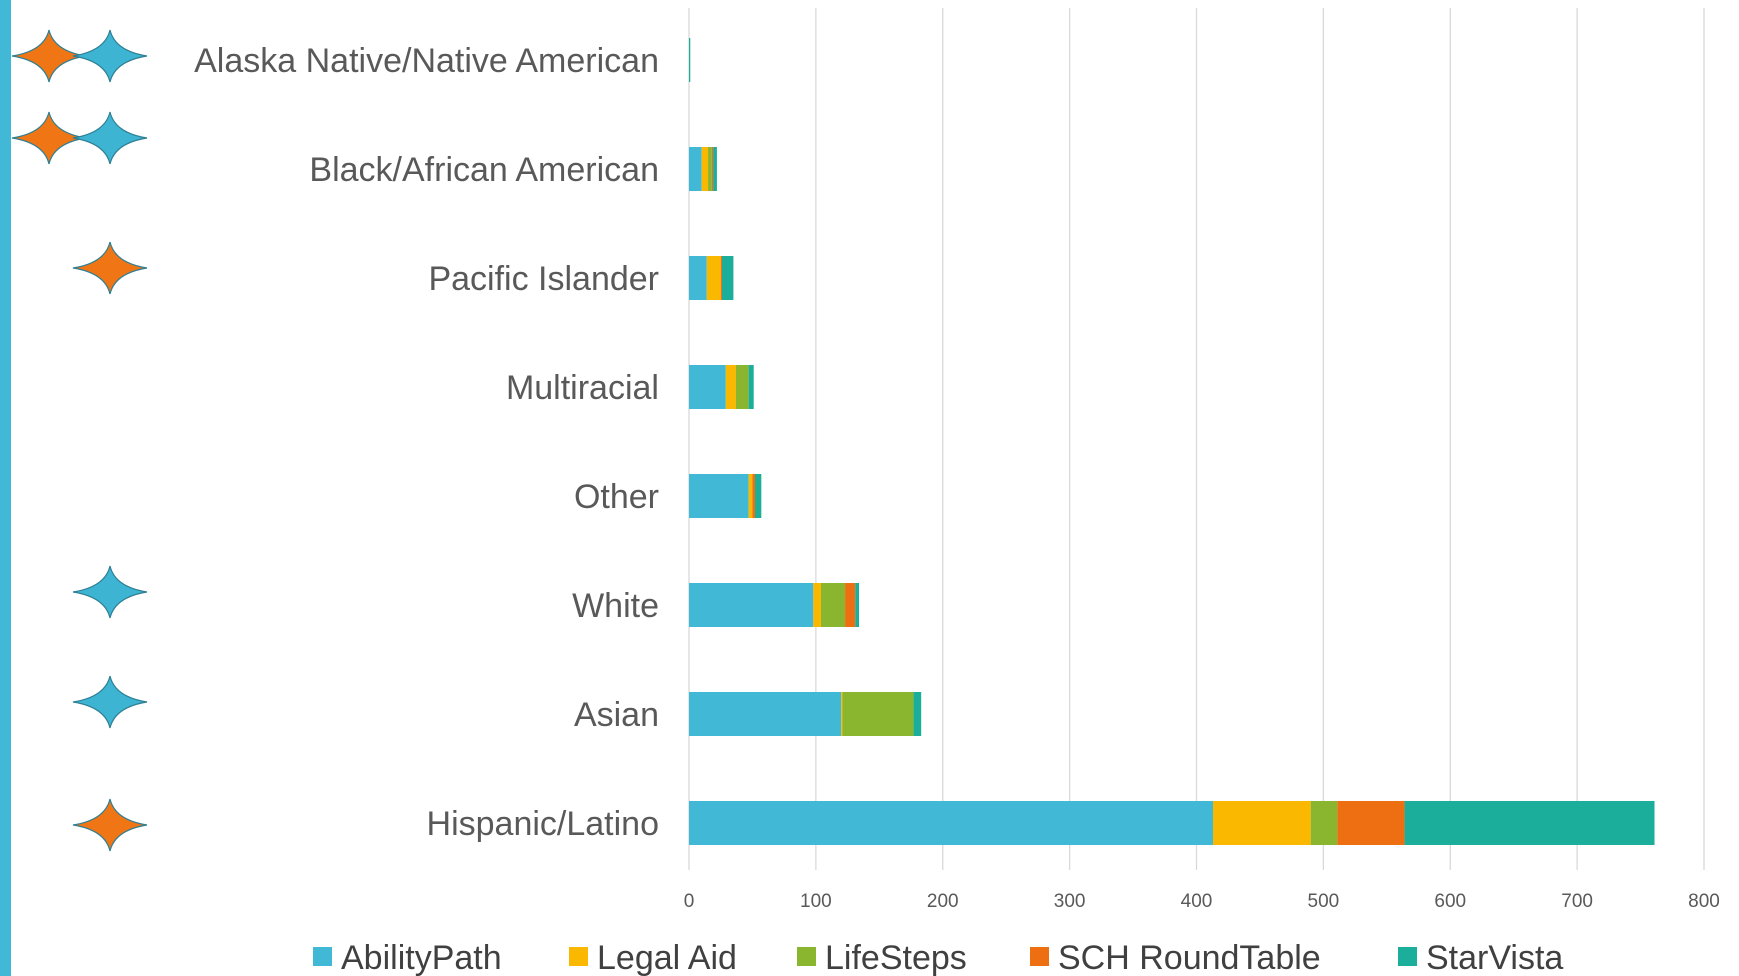  I want to click on category-label: Multiracial, so click(582, 388).